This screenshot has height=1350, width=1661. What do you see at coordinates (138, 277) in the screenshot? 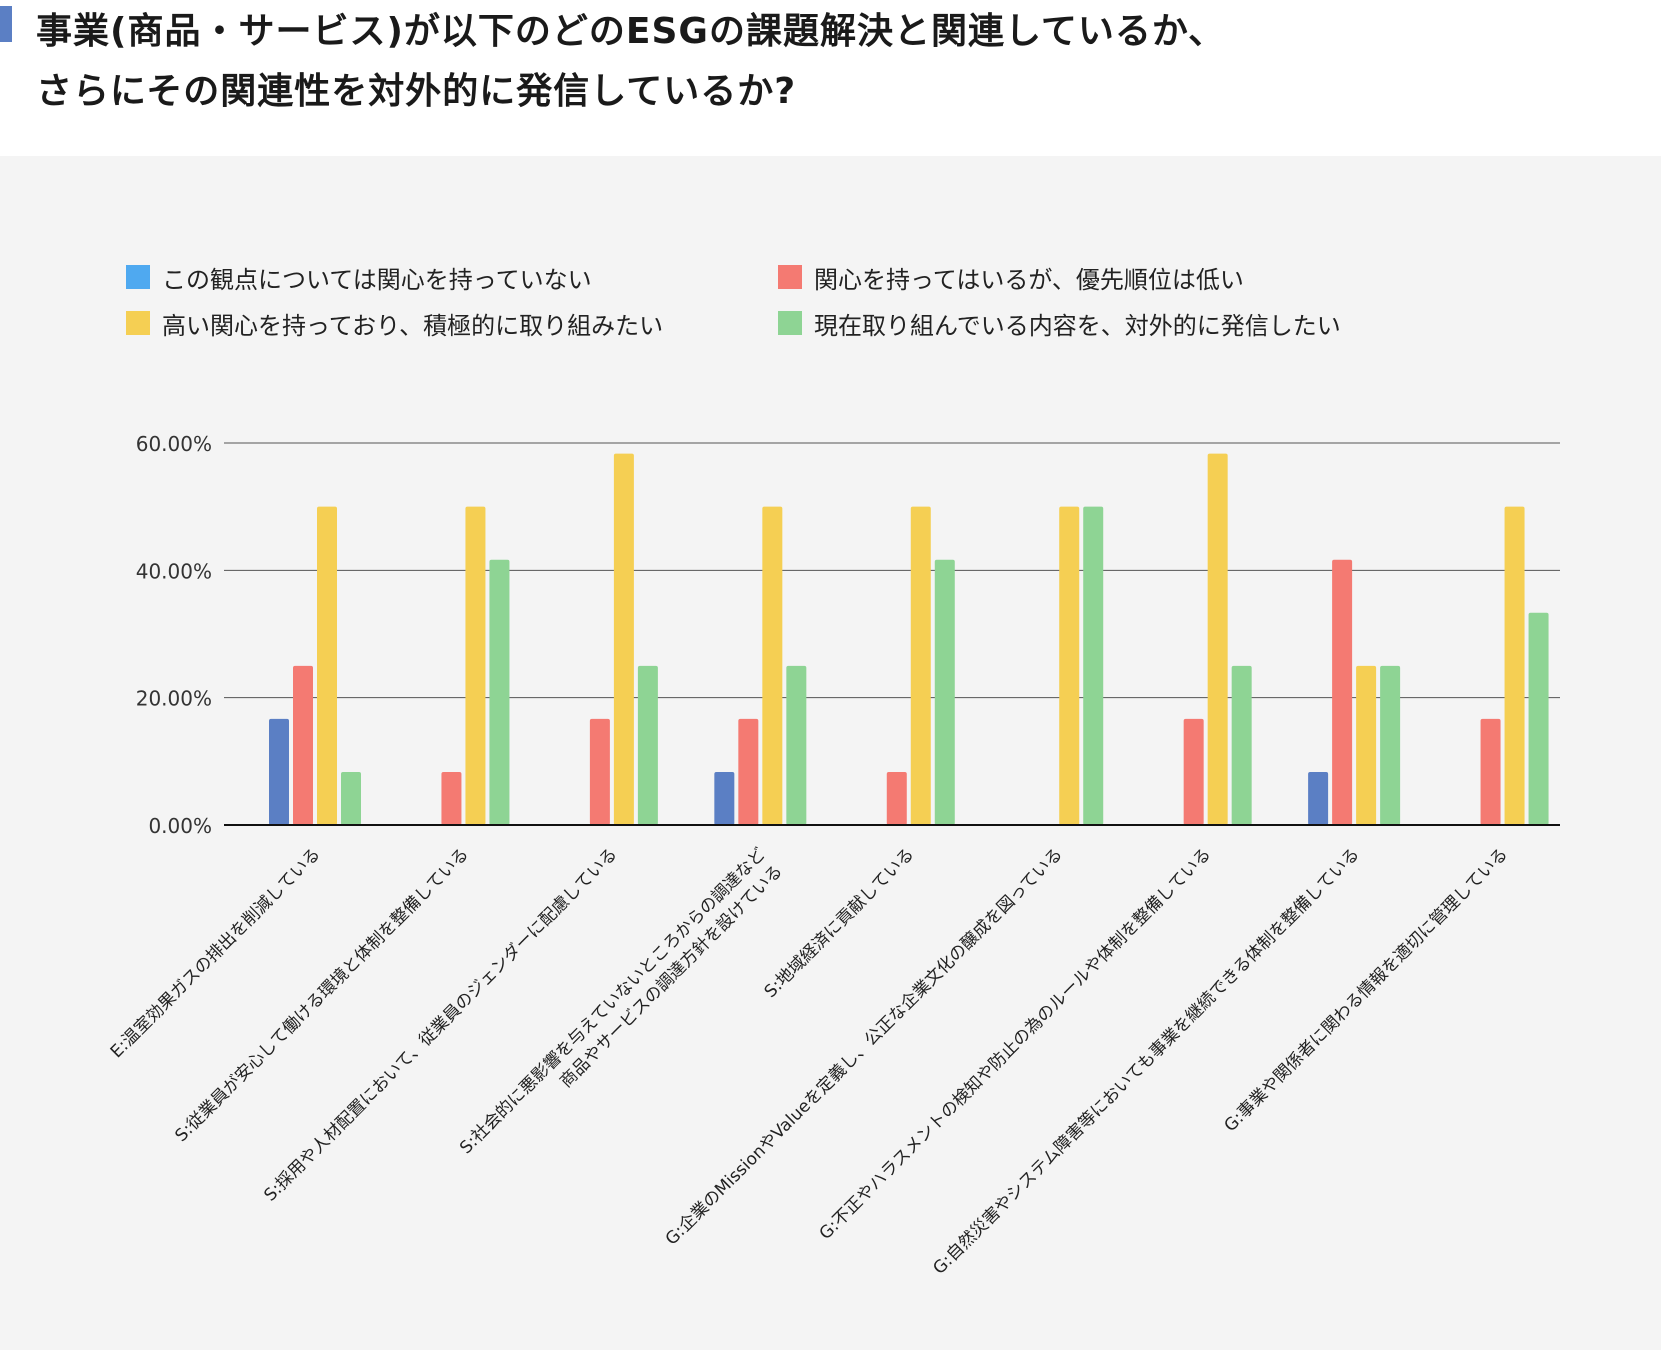
I see `legend-swatch-no-interest` at bounding box center [138, 277].